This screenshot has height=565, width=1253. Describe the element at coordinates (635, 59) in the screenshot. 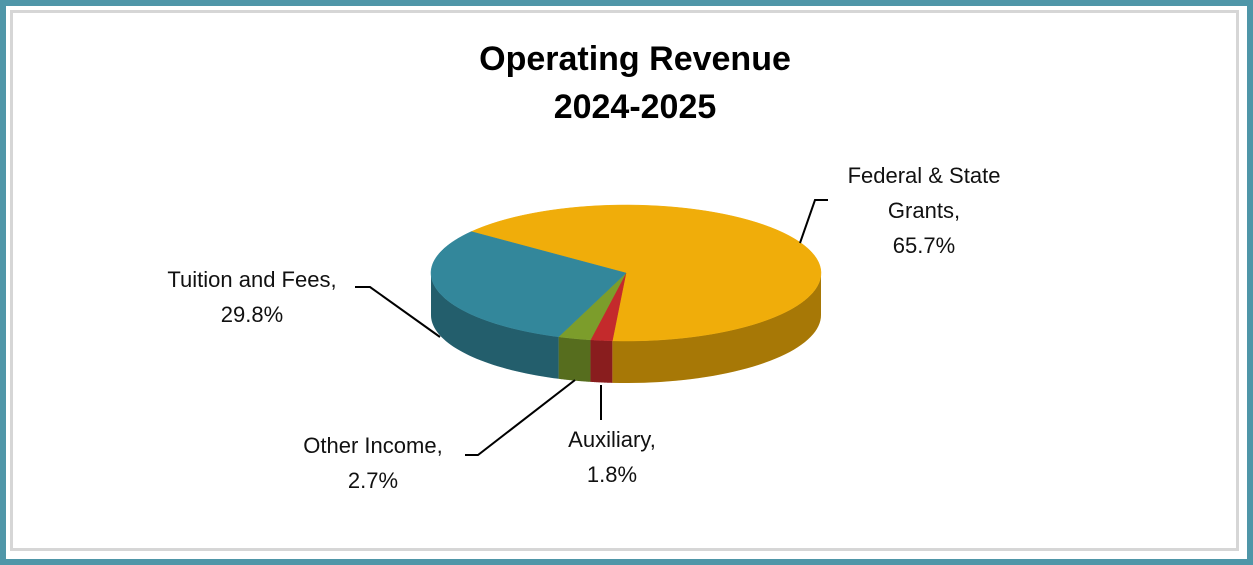

I see `chart-title: Operating Revenue` at that location.